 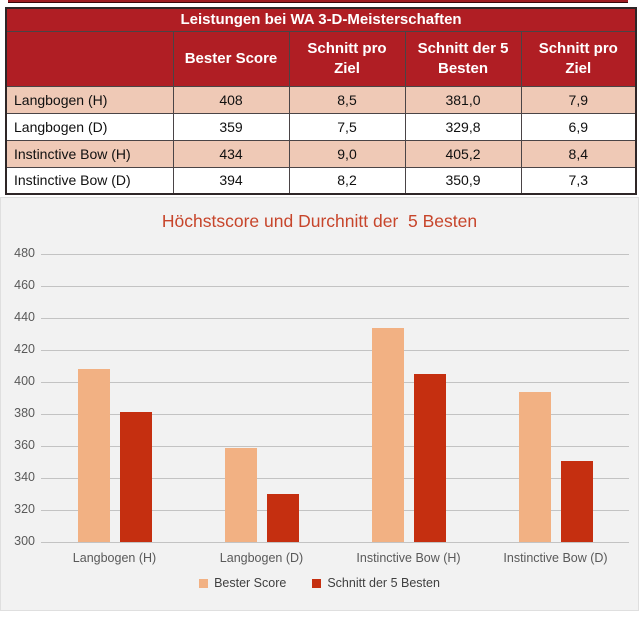 What do you see at coordinates (24, 349) in the screenshot?
I see `y-axis-tick-label: 420` at bounding box center [24, 349].